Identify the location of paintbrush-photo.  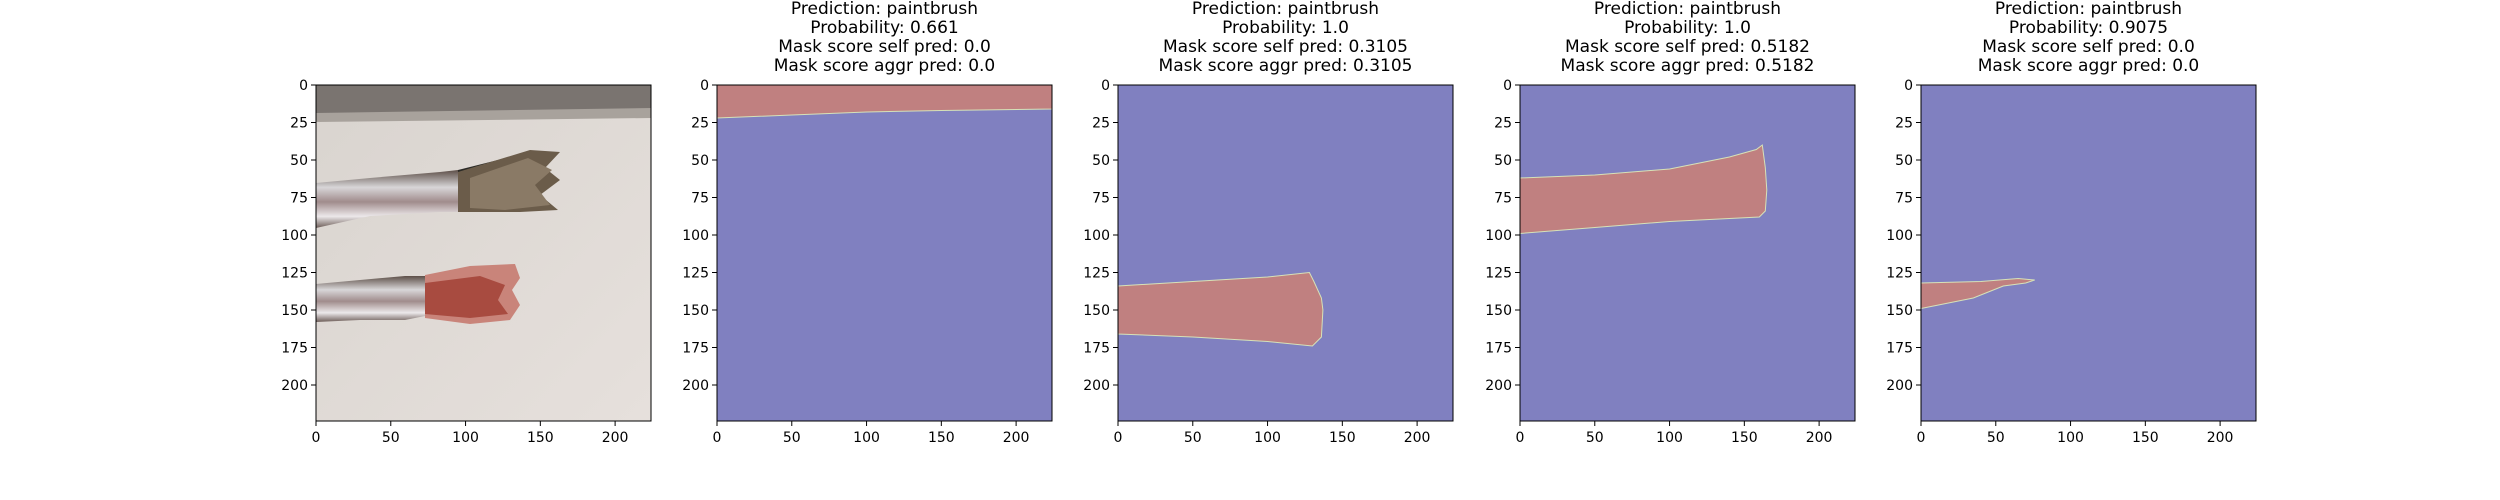
(483, 253).